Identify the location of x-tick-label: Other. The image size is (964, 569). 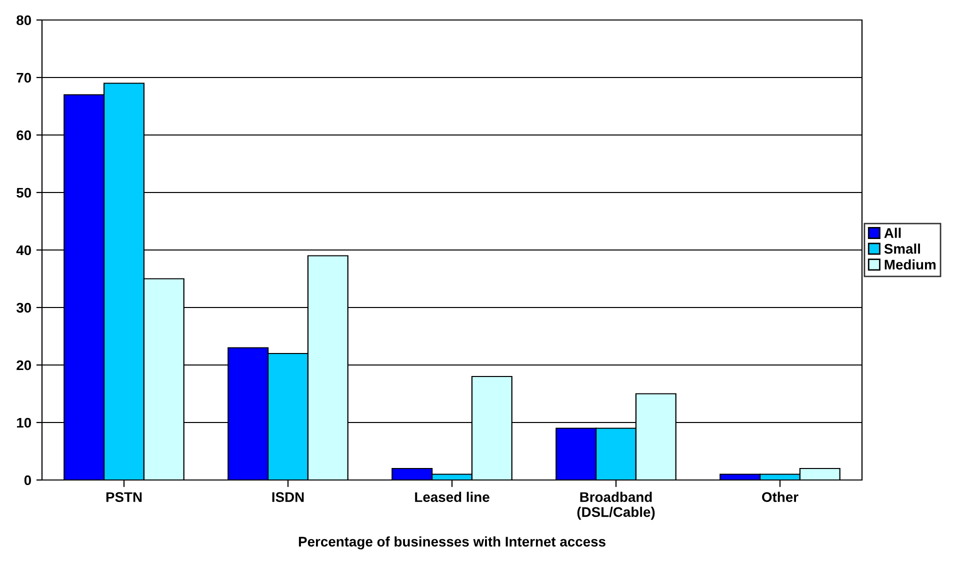
(780, 497).